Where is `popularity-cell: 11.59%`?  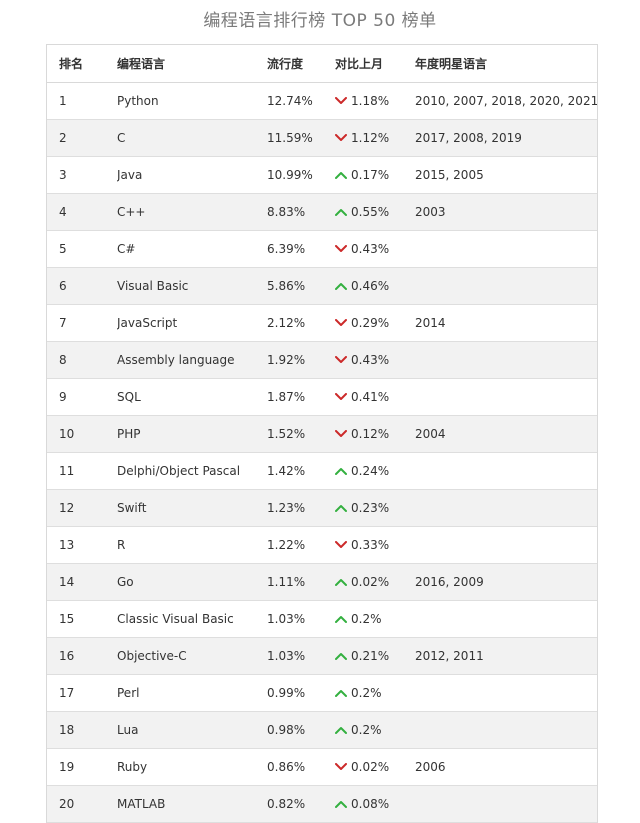
popularity-cell: 11.59% is located at coordinates (290, 137).